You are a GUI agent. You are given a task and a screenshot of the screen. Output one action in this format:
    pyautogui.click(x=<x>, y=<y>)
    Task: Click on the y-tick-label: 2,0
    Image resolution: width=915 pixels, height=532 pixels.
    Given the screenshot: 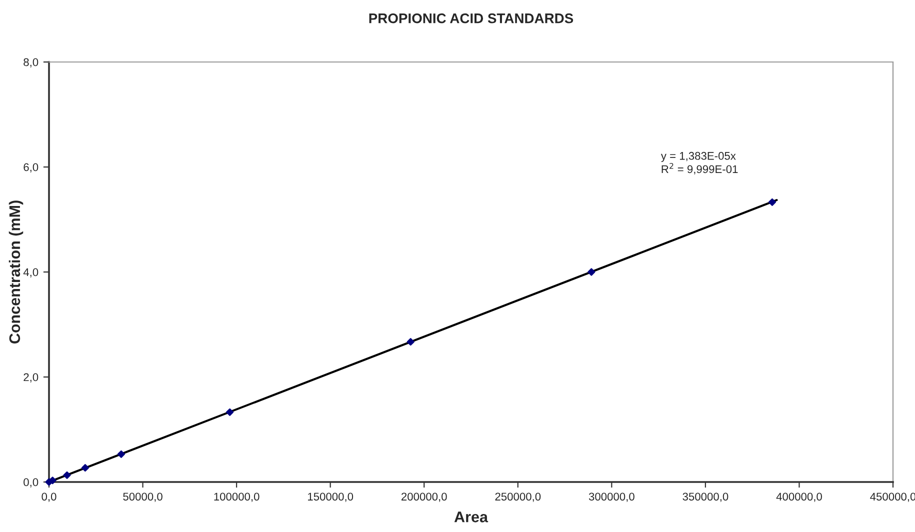 What is the action you would take?
    pyautogui.click(x=31, y=377)
    